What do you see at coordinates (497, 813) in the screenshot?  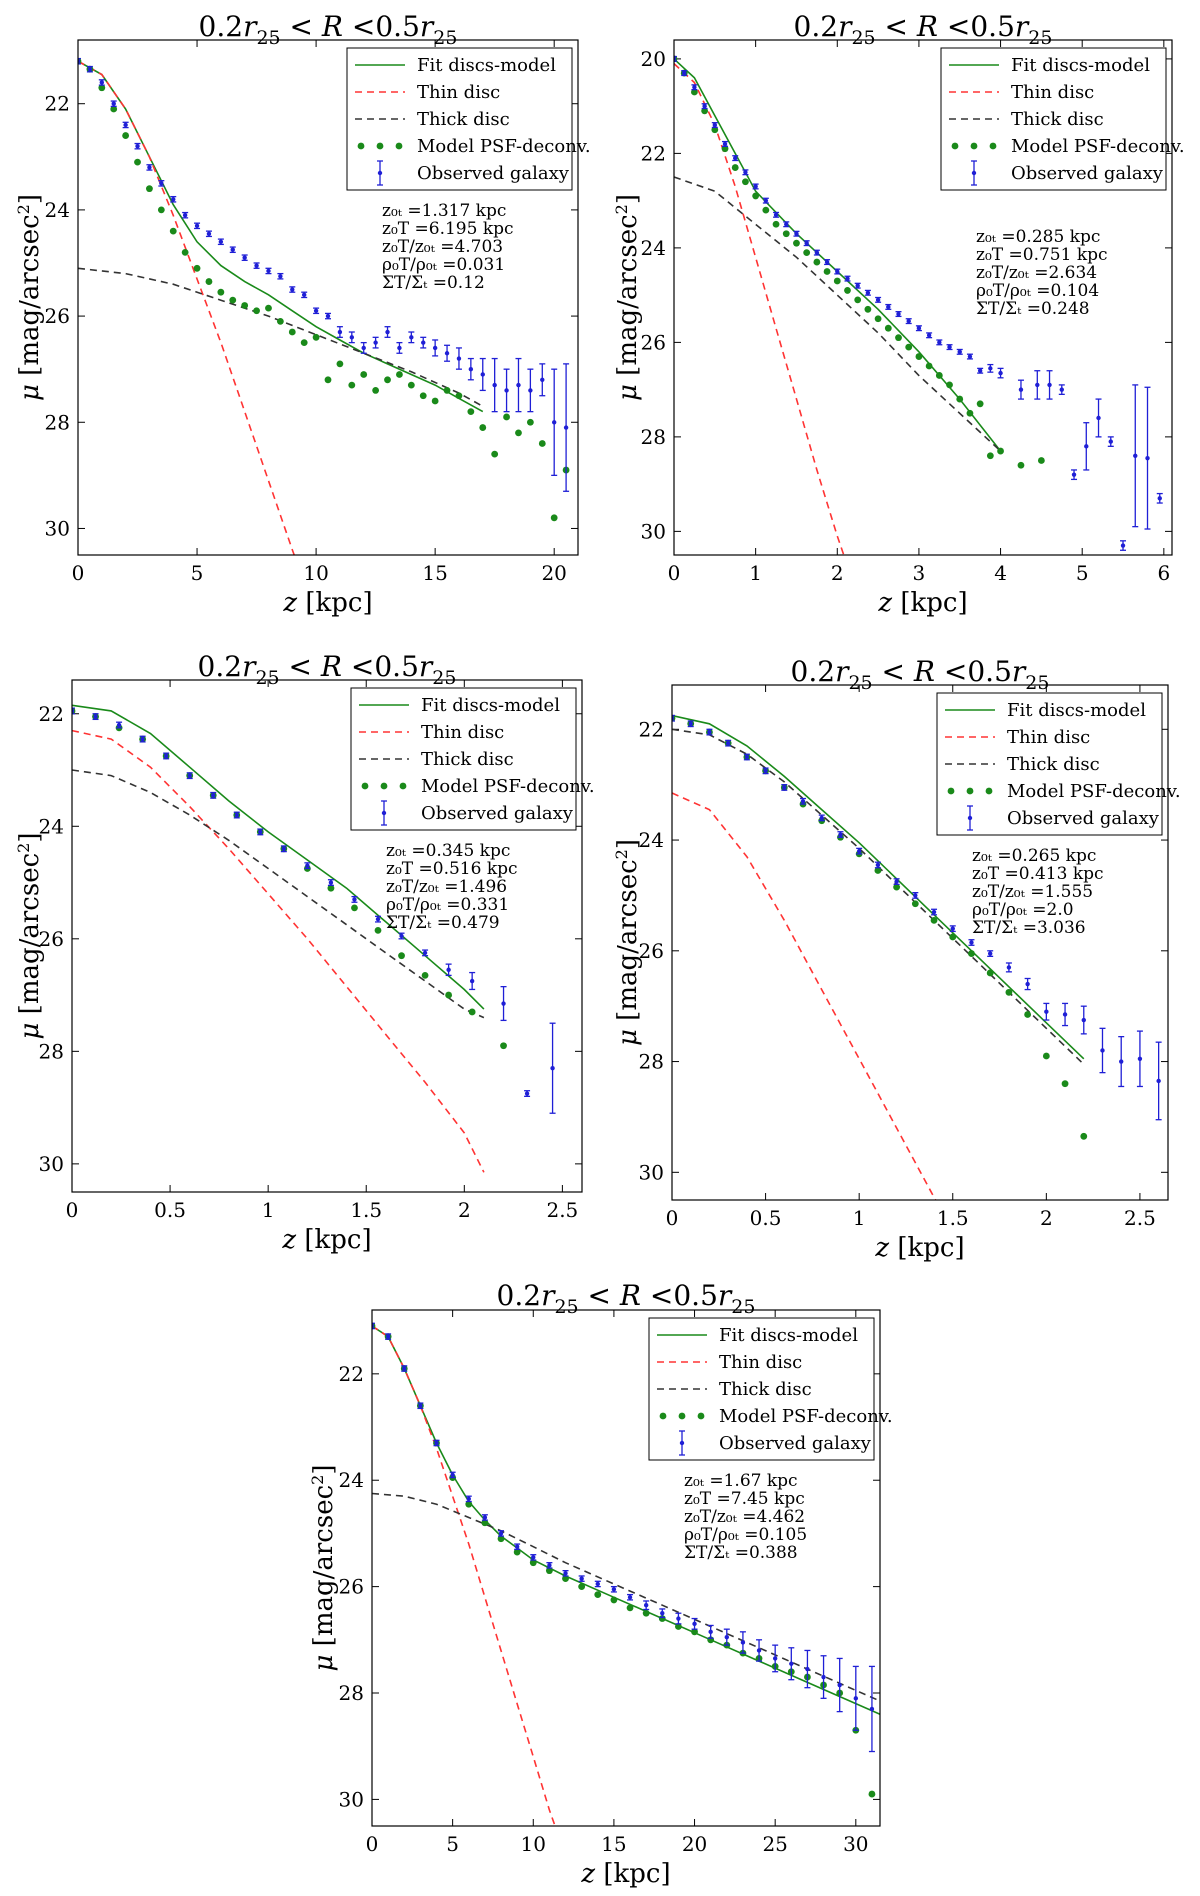 I see `legend-label: Observed galaxy` at bounding box center [497, 813].